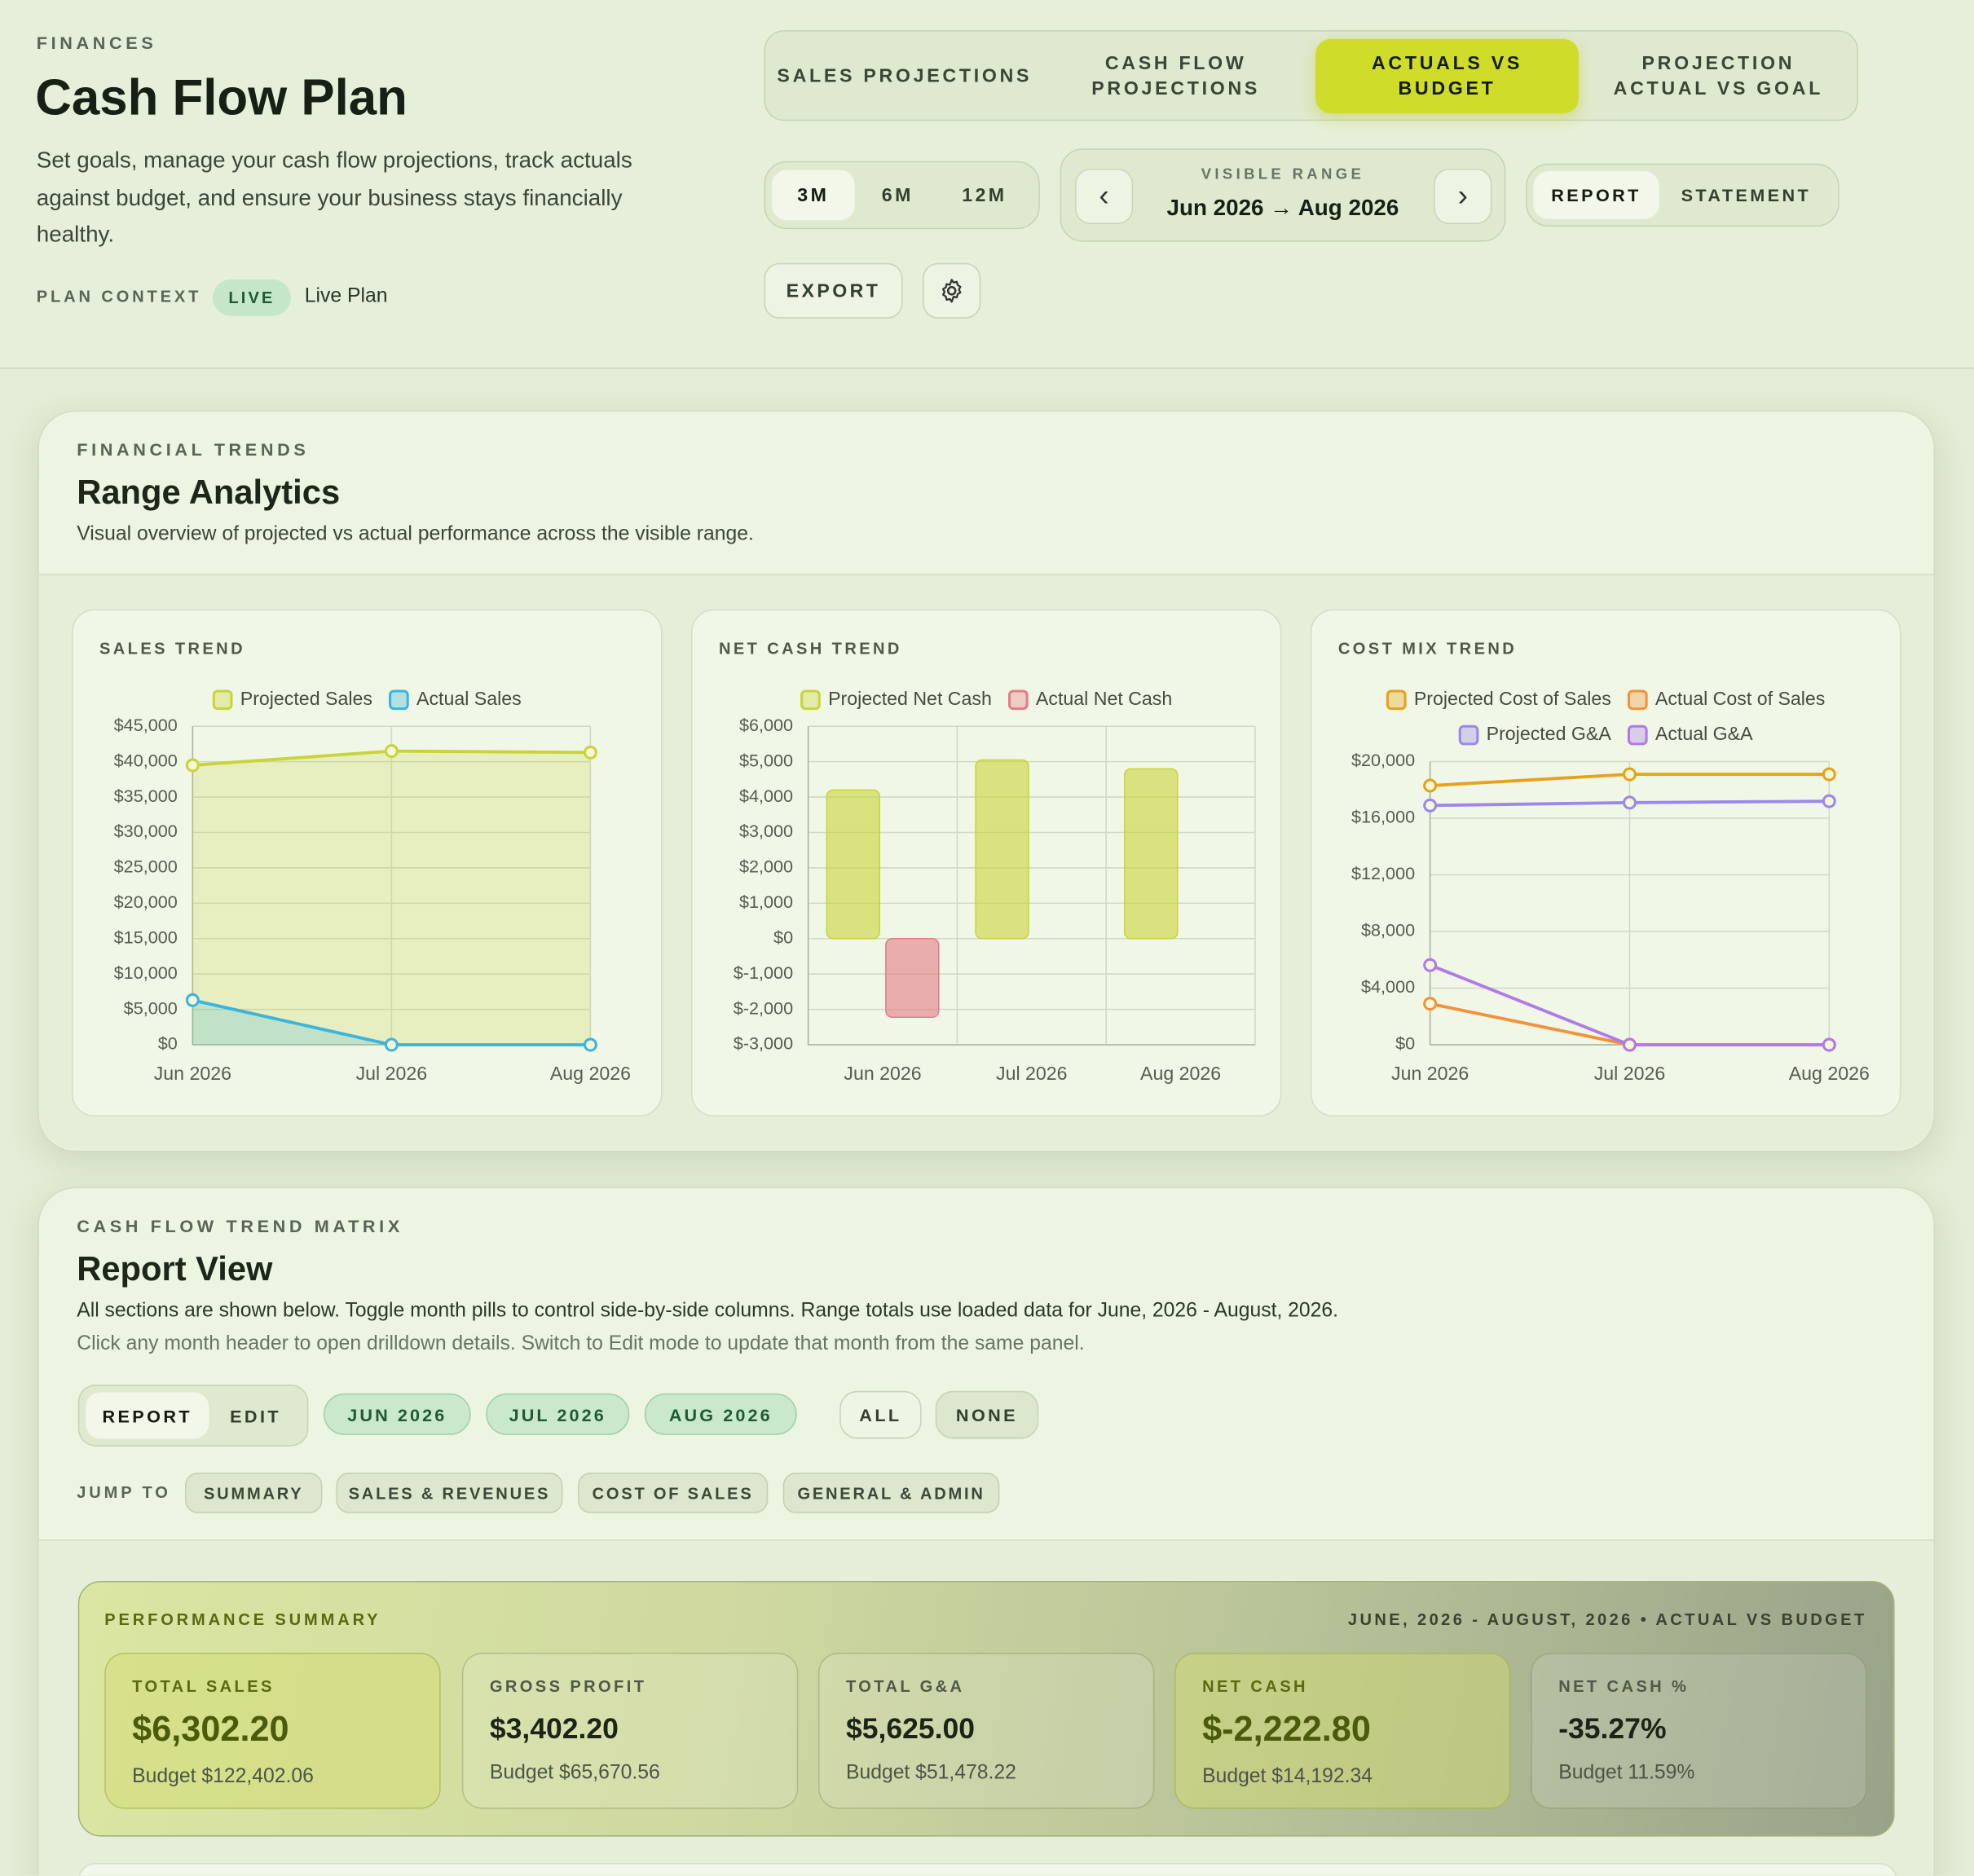  What do you see at coordinates (1286, 1729) in the screenshot?
I see `card-value: $-2,222.80` at bounding box center [1286, 1729].